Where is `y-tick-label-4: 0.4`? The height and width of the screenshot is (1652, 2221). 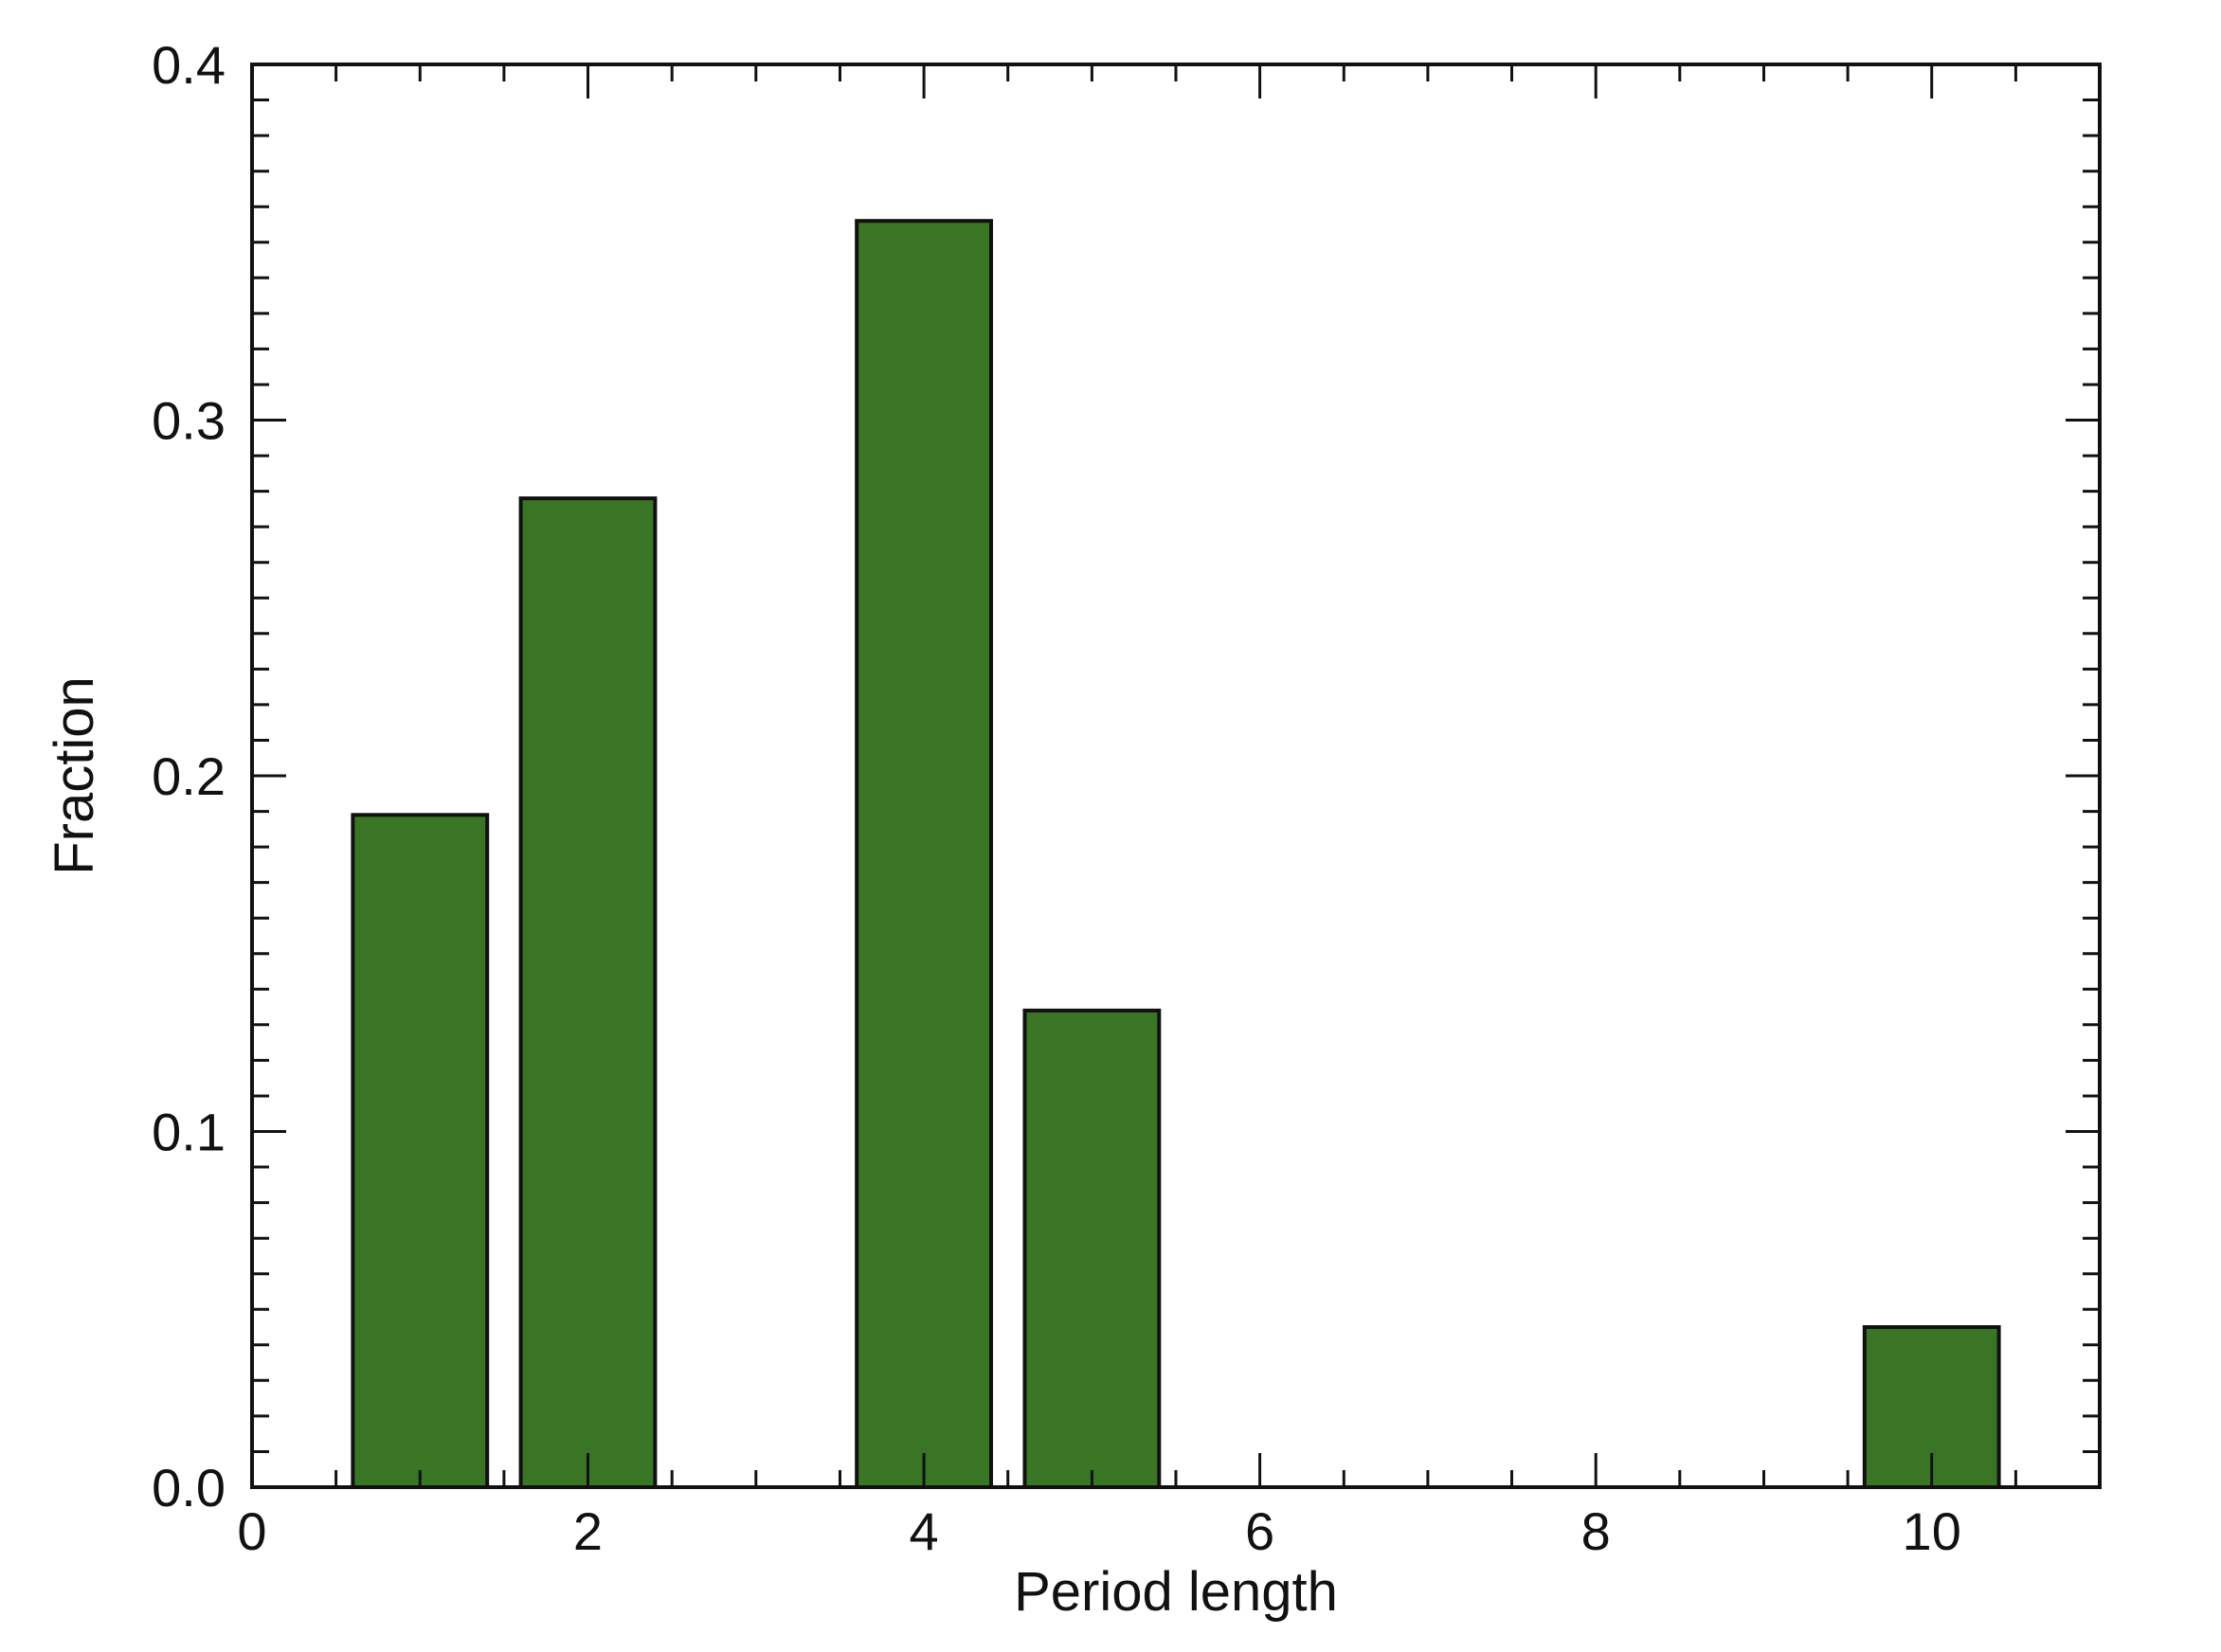
y-tick-label-4: 0.4 is located at coordinates (189, 65).